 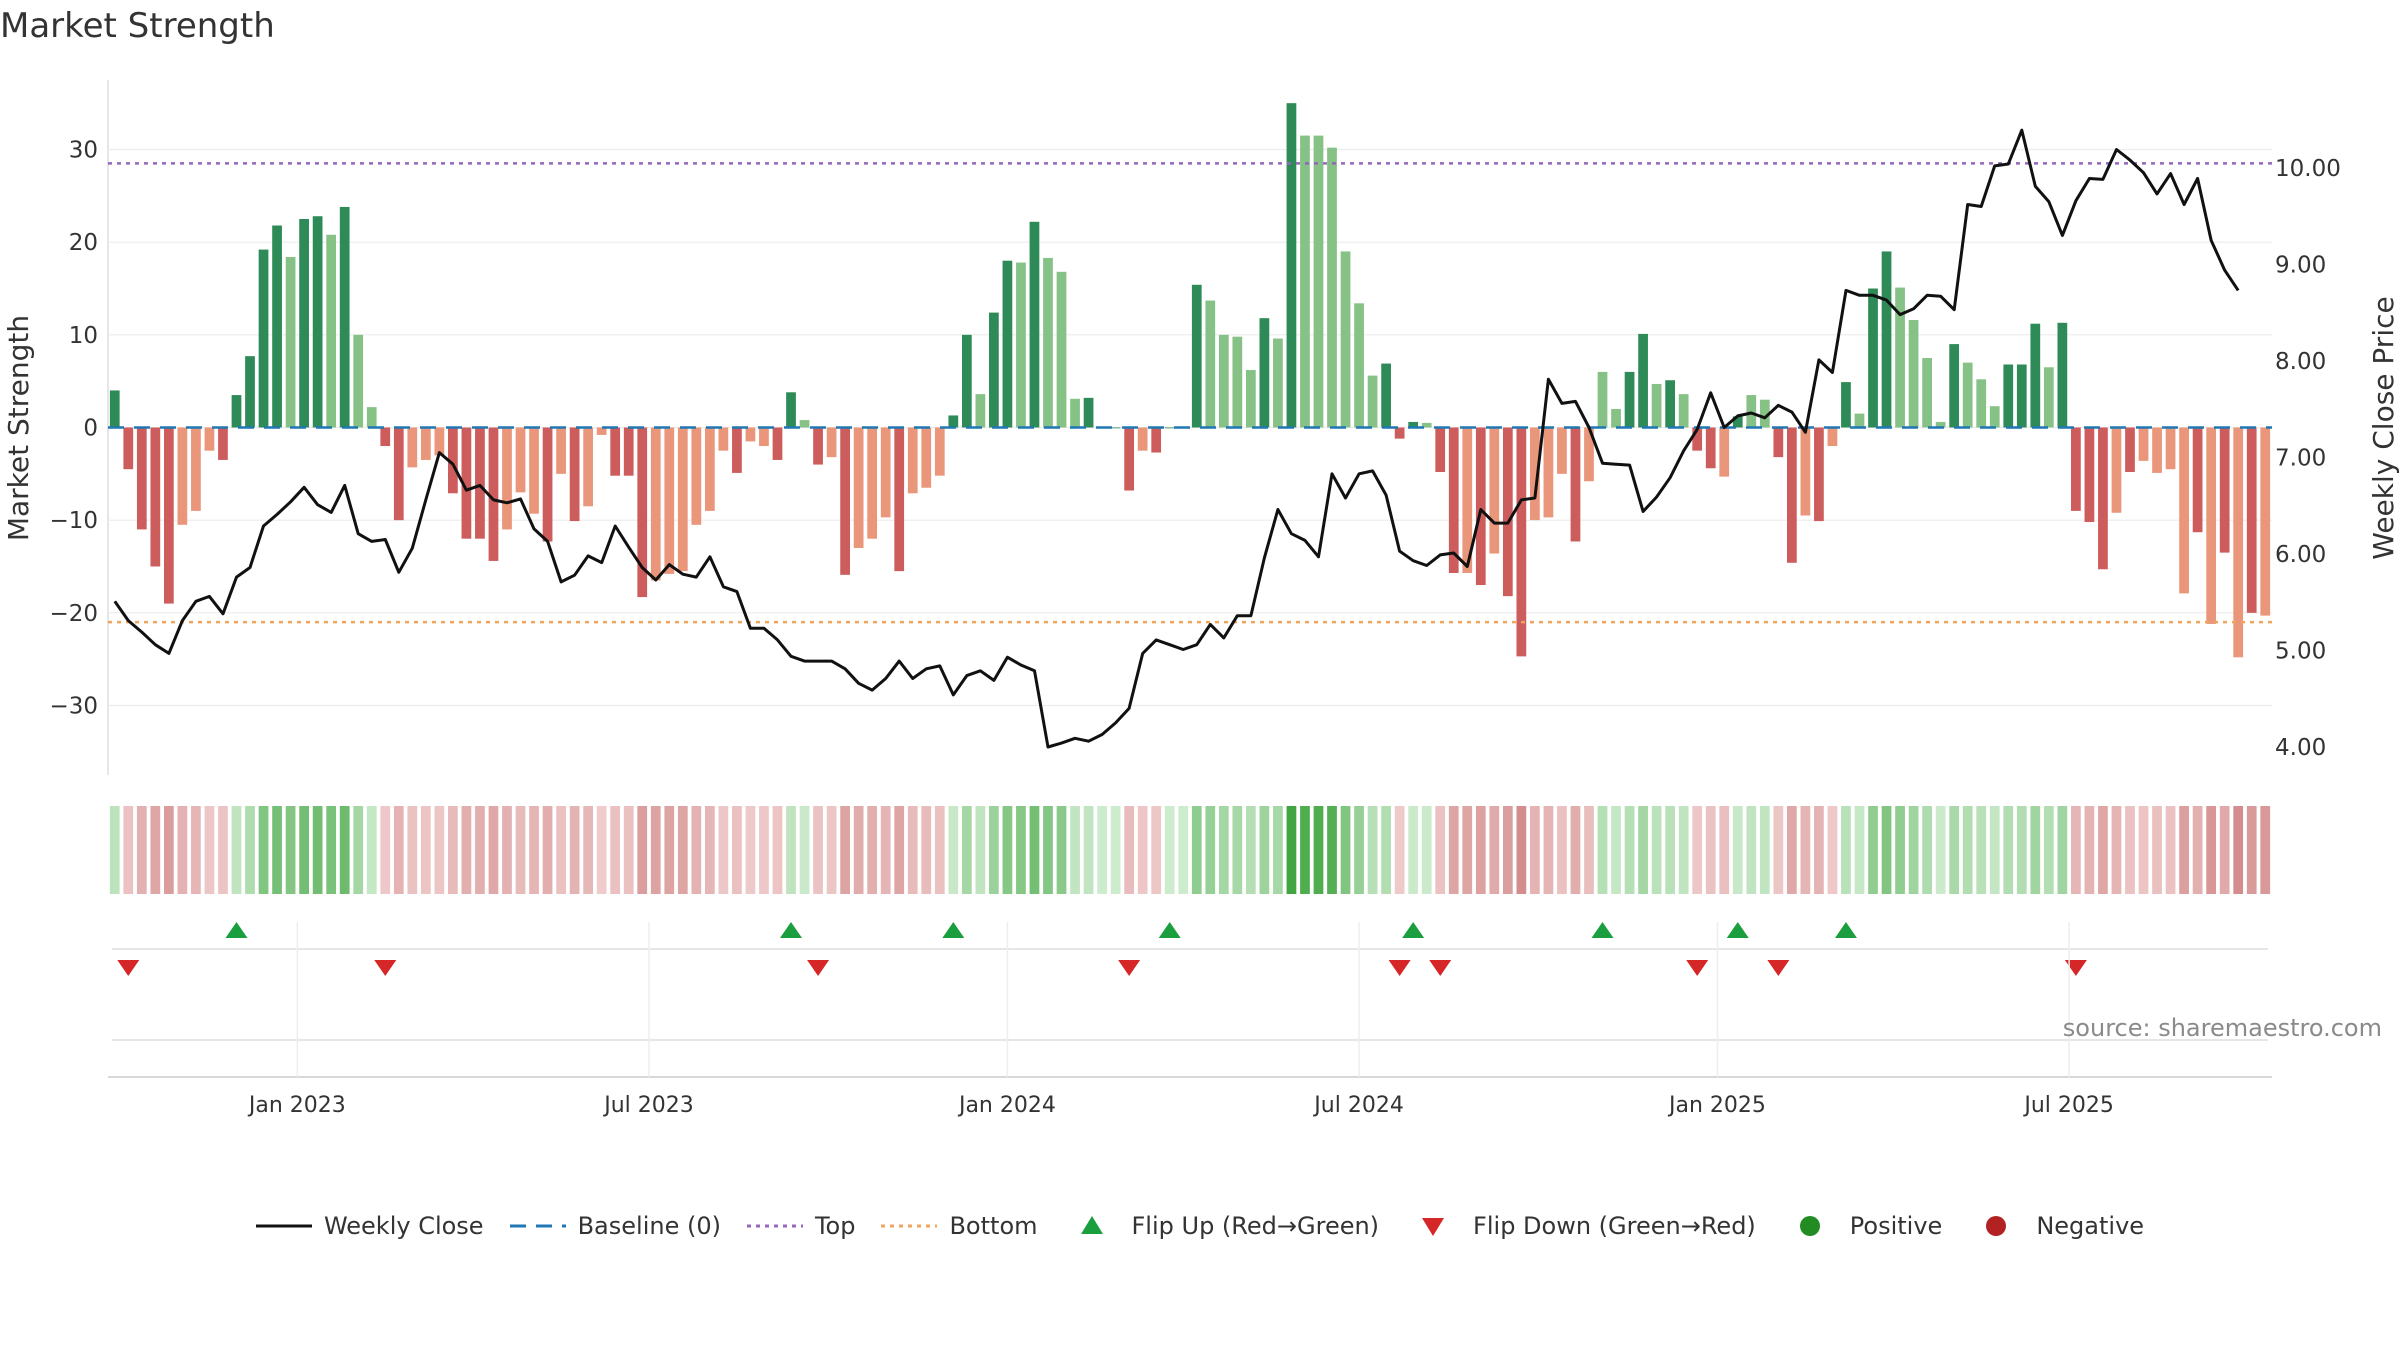 What do you see at coordinates (2300, 265) in the screenshot?
I see `y-right-tick-label: 9.00` at bounding box center [2300, 265].